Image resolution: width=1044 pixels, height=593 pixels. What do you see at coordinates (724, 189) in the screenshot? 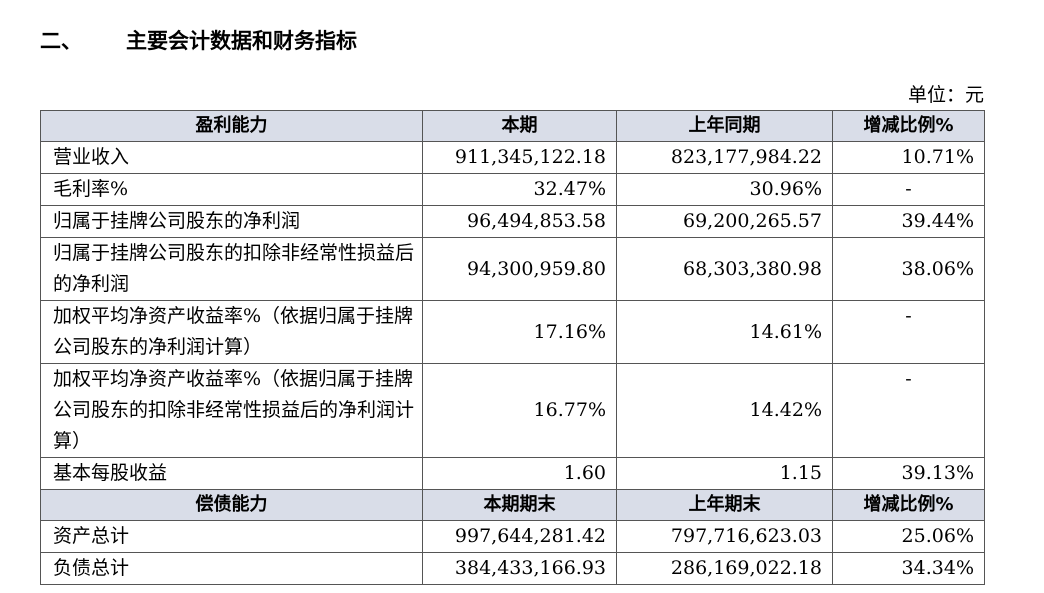
I see `previous-value: 30.96%` at bounding box center [724, 189].